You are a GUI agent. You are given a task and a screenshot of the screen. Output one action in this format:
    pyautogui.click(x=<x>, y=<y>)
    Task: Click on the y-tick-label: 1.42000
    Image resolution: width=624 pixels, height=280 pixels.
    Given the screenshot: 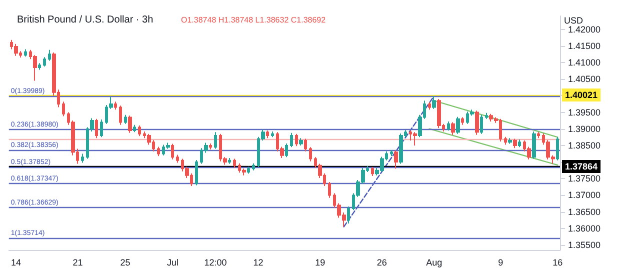 What is the action you would take?
    pyautogui.click(x=584, y=29)
    